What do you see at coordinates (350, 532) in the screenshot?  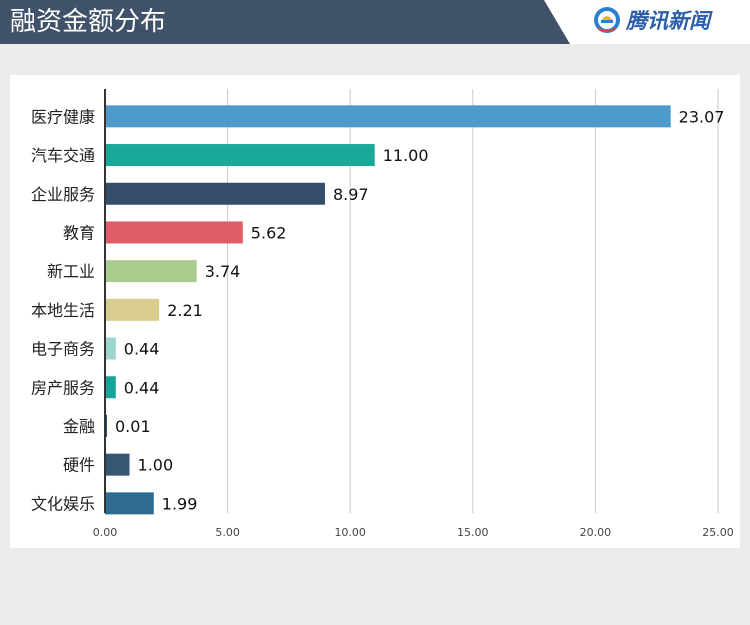 I see `x-tick-label: 10.00` at bounding box center [350, 532].